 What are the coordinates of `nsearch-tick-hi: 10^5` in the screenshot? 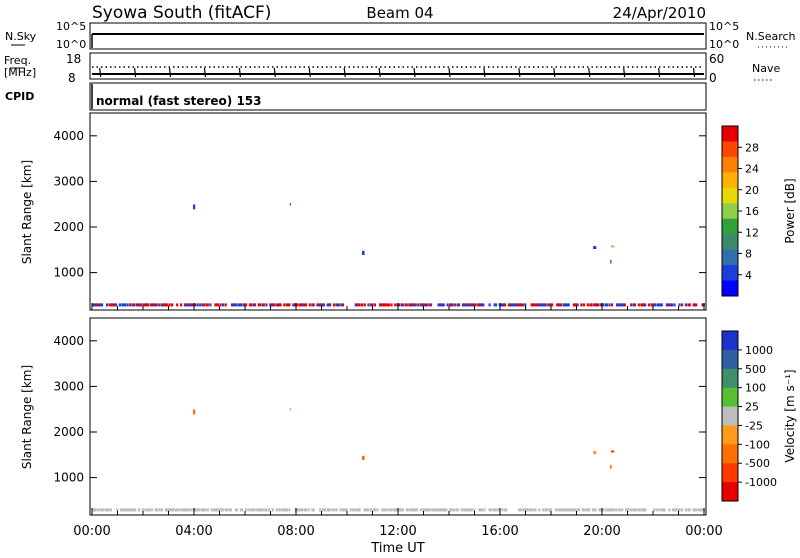 It's located at (724, 26).